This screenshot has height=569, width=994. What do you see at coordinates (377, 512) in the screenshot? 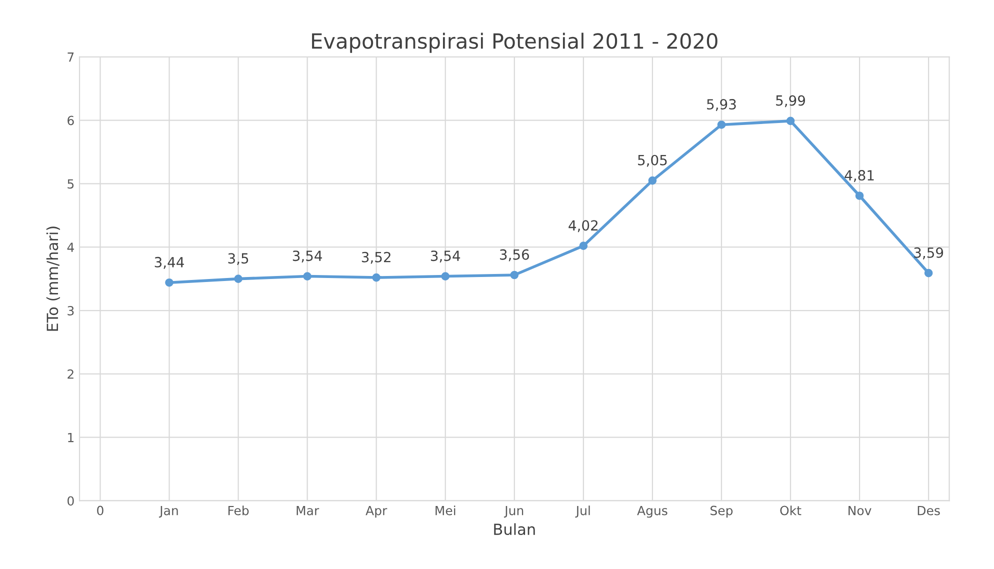
I see `x-tick-label: Apr` at bounding box center [377, 512].